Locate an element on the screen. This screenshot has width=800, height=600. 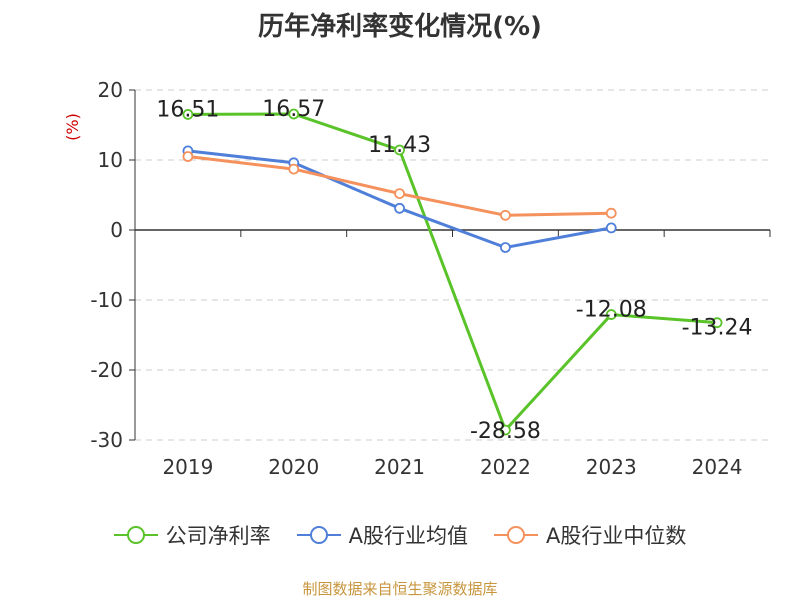
y-tick-label: 0 is located at coordinates (116, 230).